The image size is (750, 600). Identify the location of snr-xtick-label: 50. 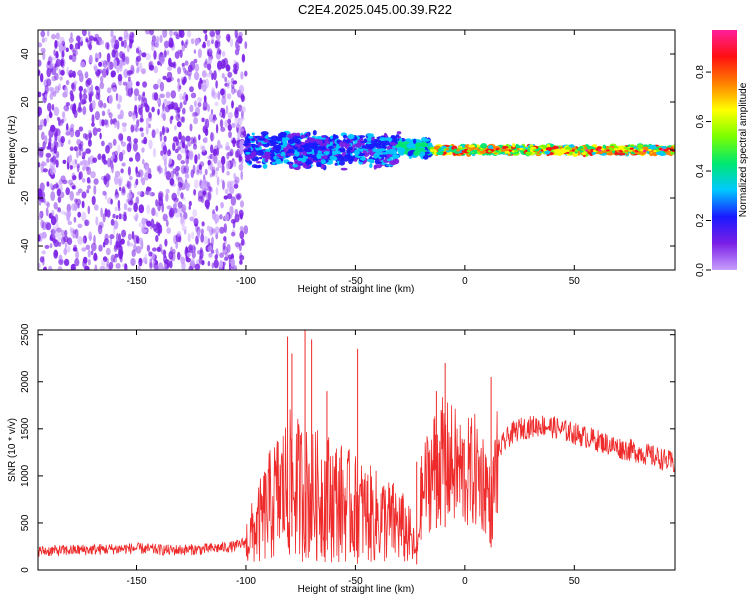
(575, 581).